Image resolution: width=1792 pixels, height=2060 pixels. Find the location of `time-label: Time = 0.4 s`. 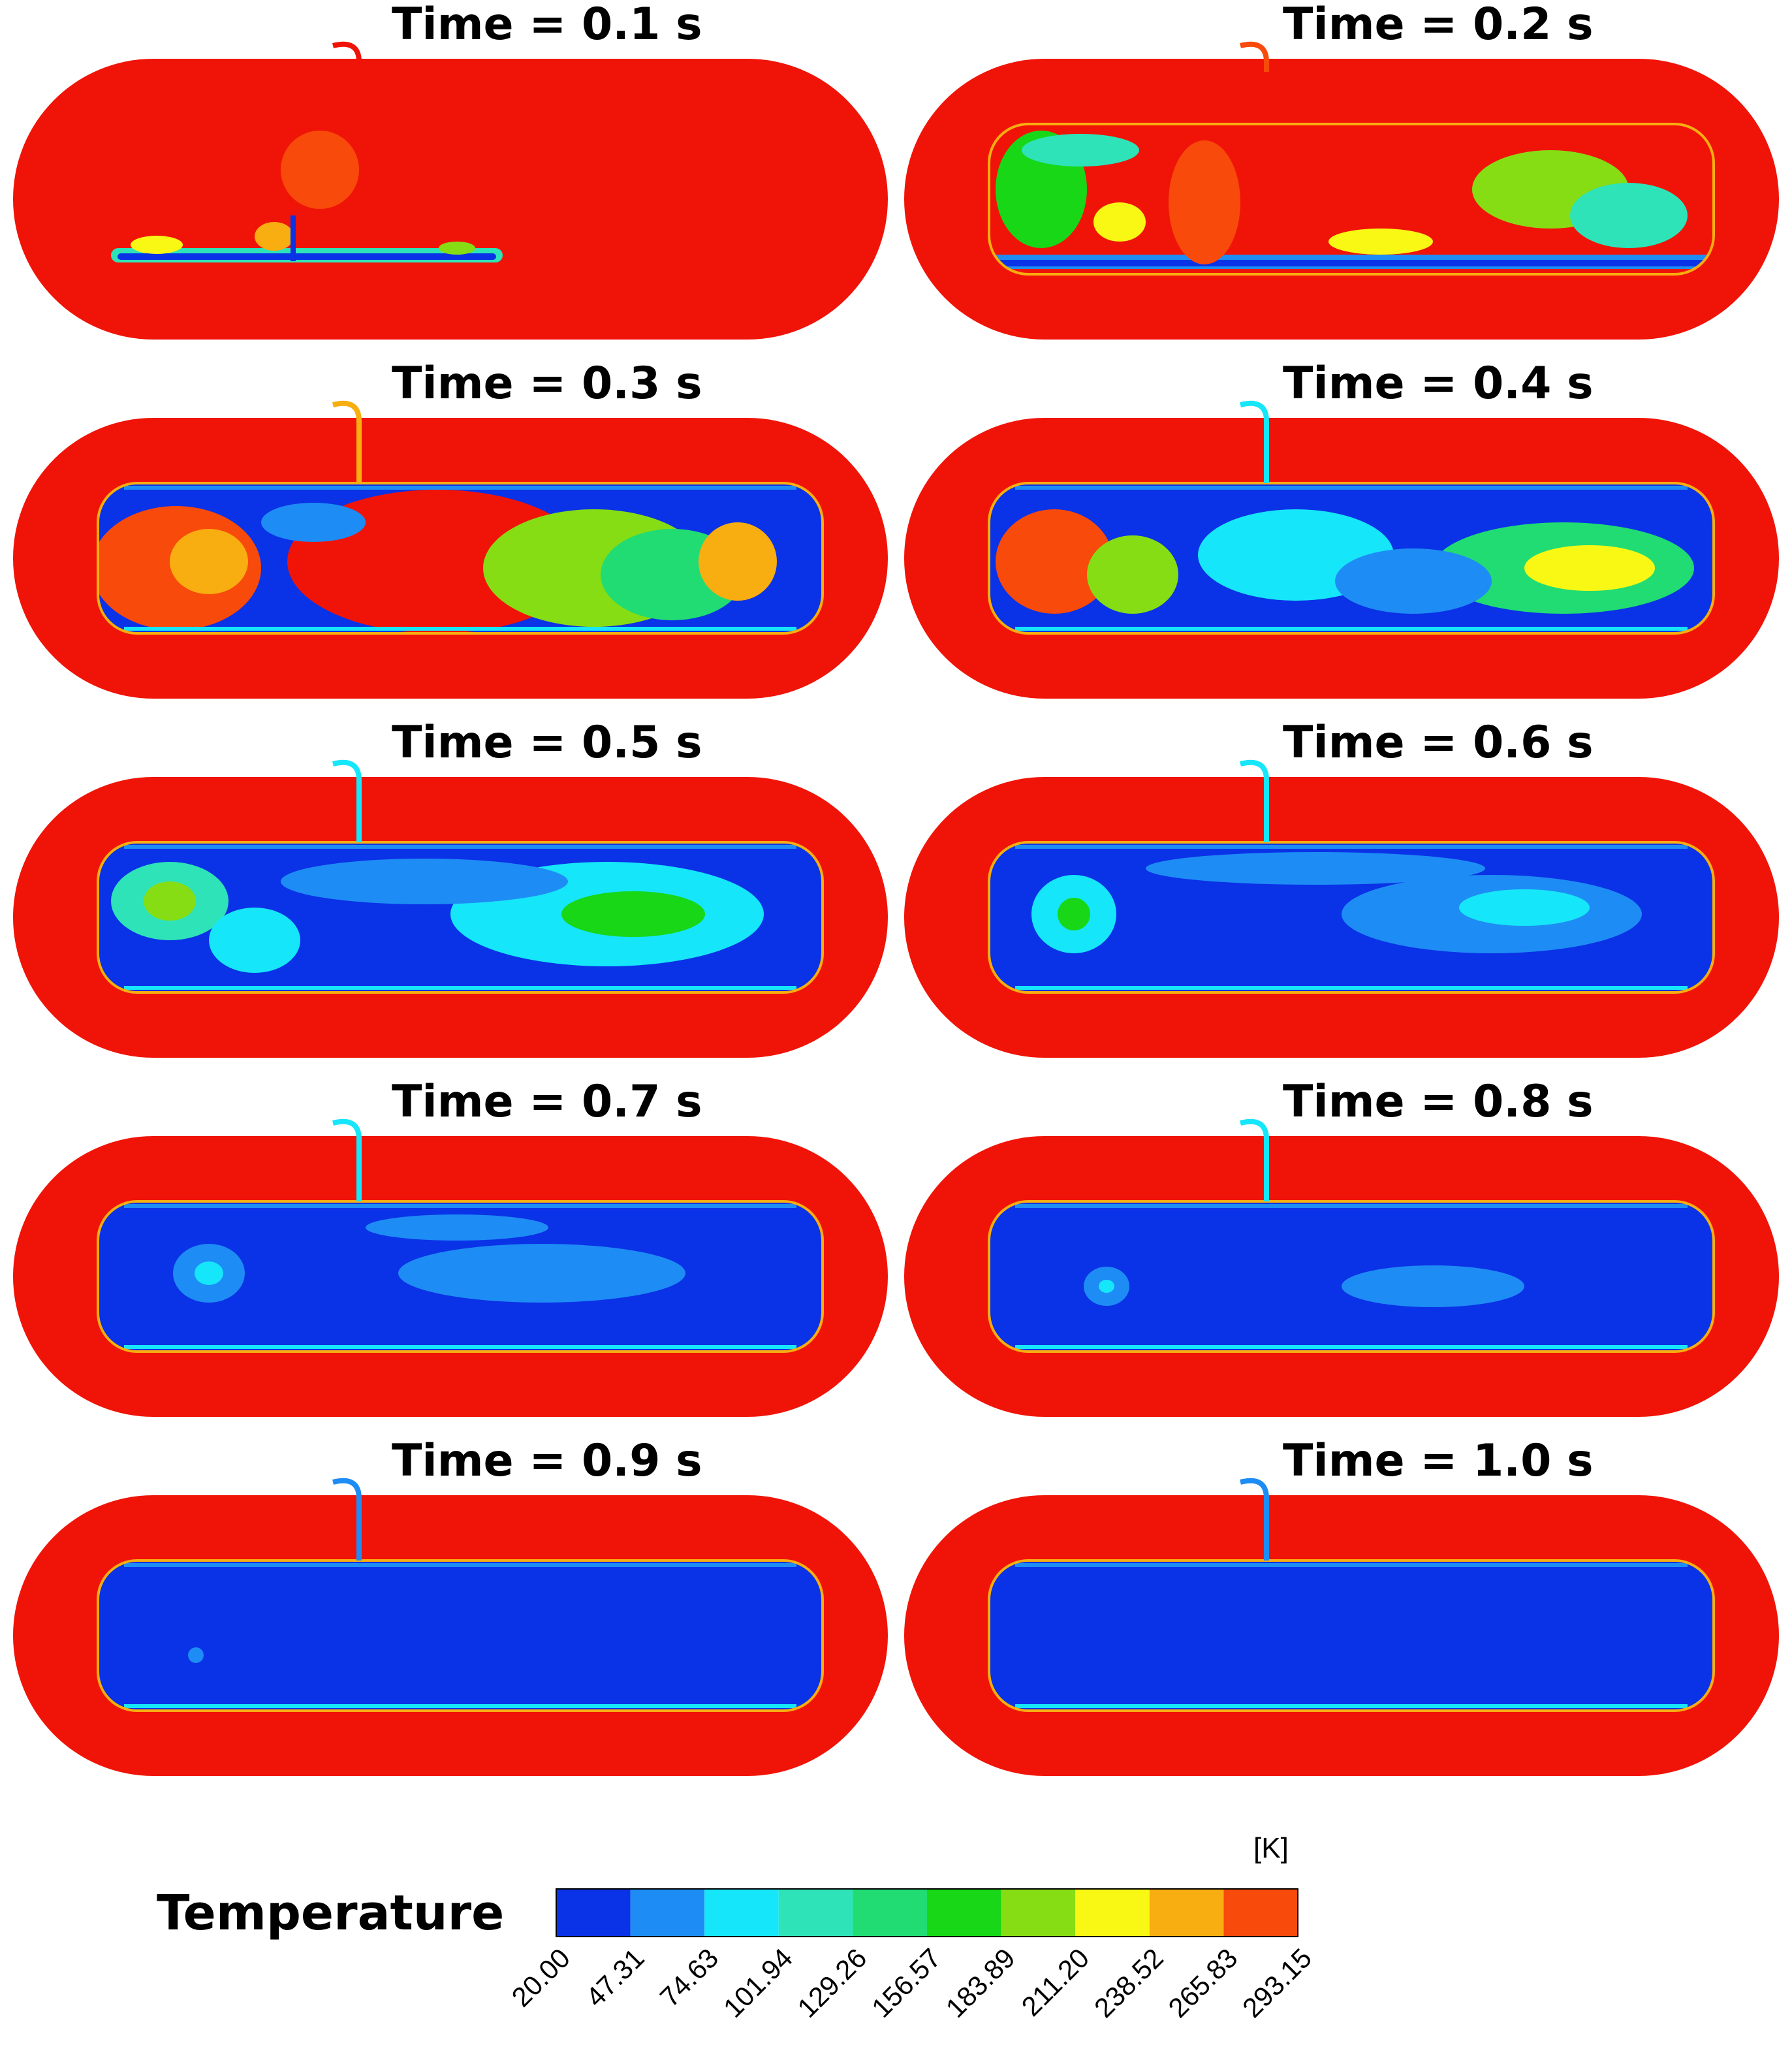

time-label: Time = 0.4 s is located at coordinates (1438, 384).